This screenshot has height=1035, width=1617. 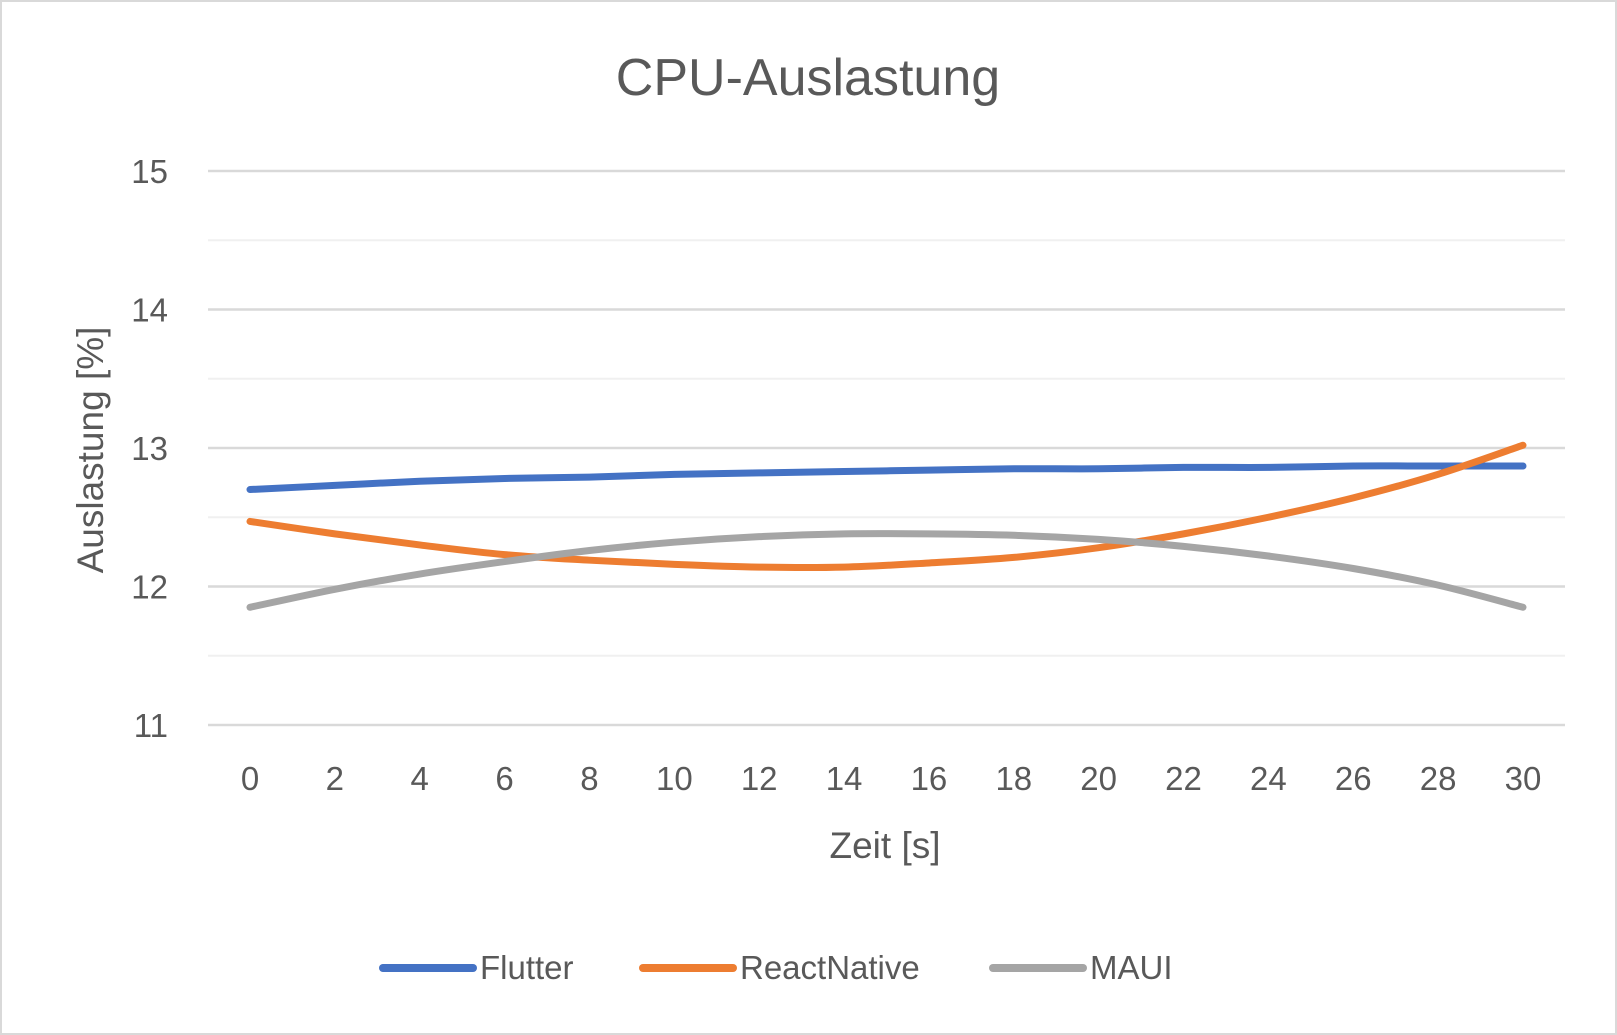 What do you see at coordinates (808, 78) in the screenshot?
I see `chart-title: CPU-Auslastung` at bounding box center [808, 78].